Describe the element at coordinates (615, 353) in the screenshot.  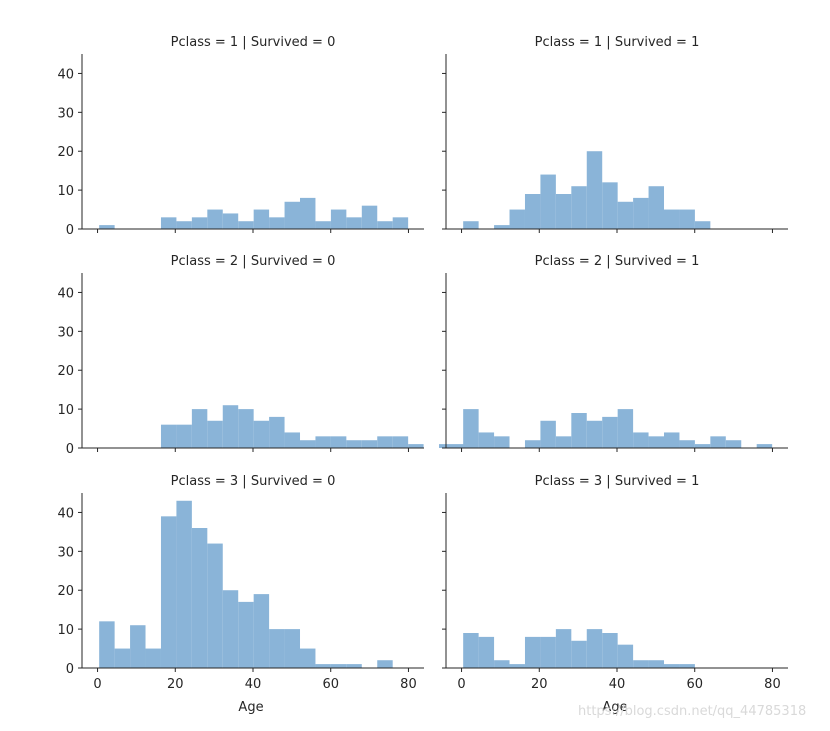
I see `facet-panel: Pclass = 2 | Survived = 1` at that location.